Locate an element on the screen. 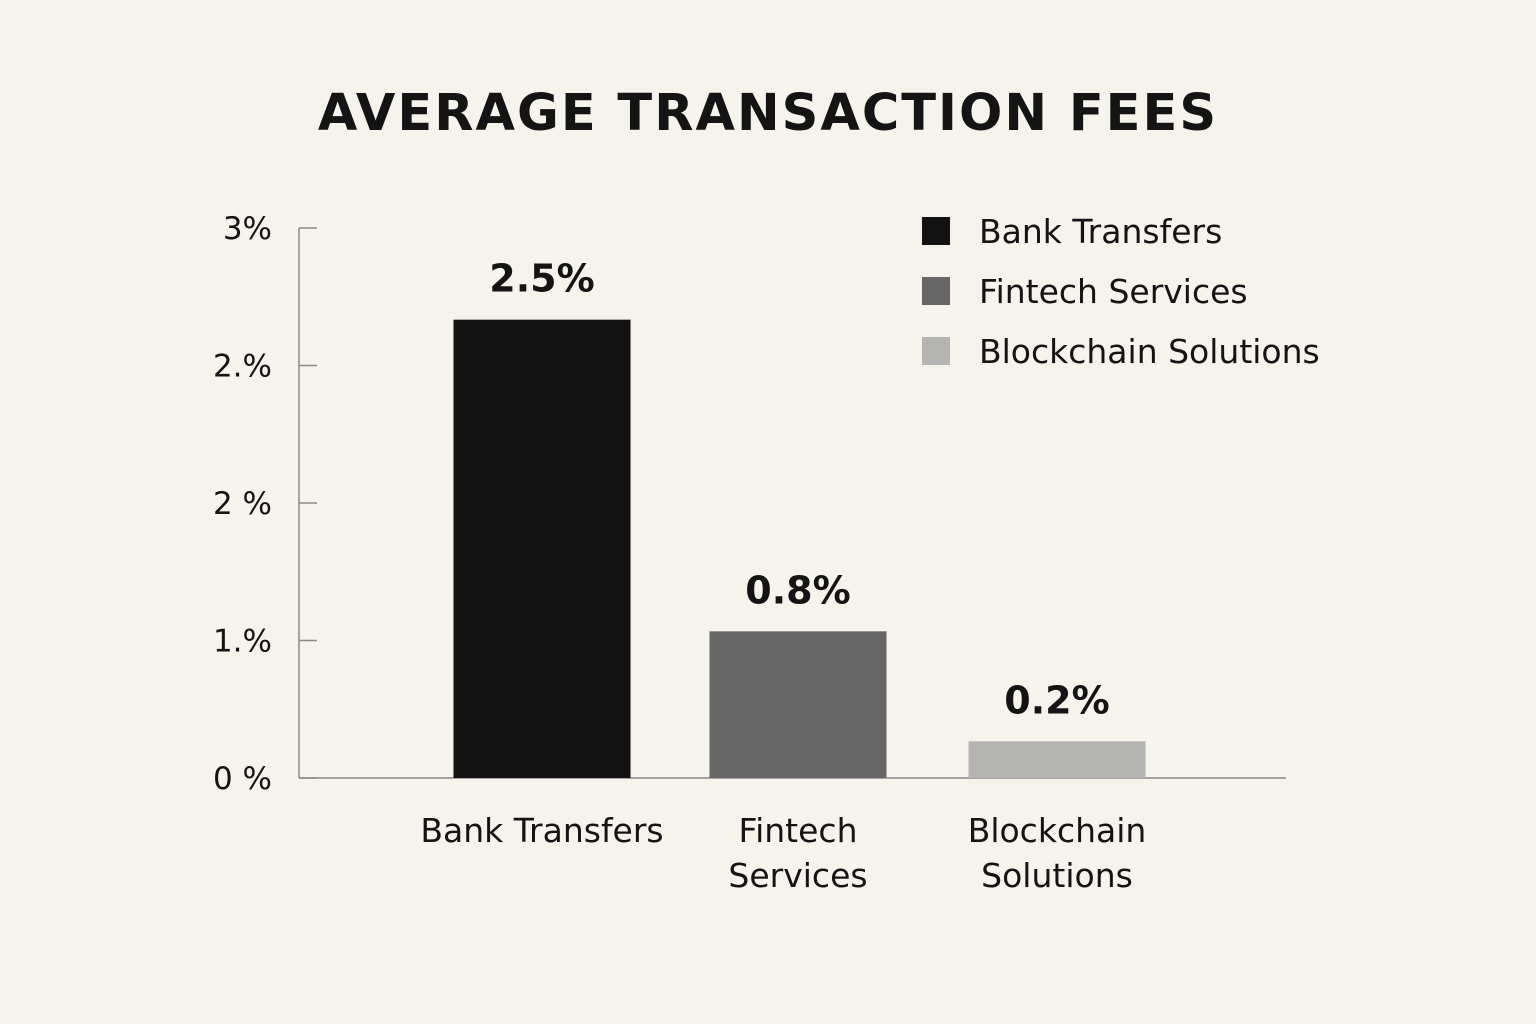 Image resolution: width=1536 pixels, height=1024 pixels. y-tick-label: 2.% is located at coordinates (242, 367).